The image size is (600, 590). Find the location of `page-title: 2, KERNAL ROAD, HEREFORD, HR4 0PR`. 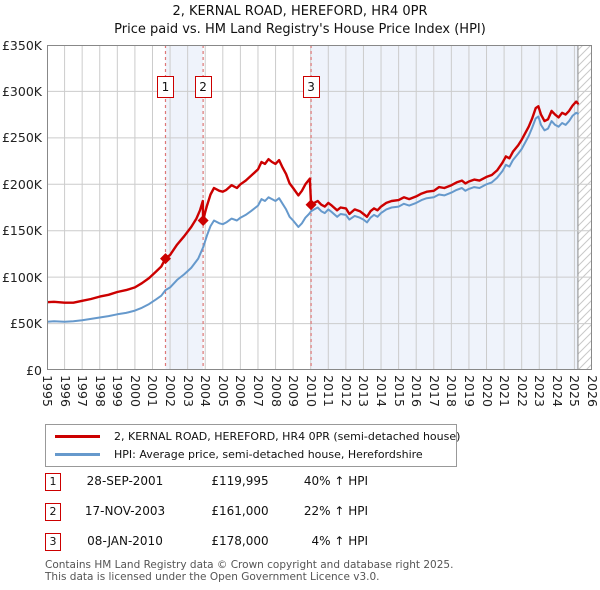

page-title: 2, KERNAL ROAD, HEREFORD, HR4 0PR is located at coordinates (300, 11).